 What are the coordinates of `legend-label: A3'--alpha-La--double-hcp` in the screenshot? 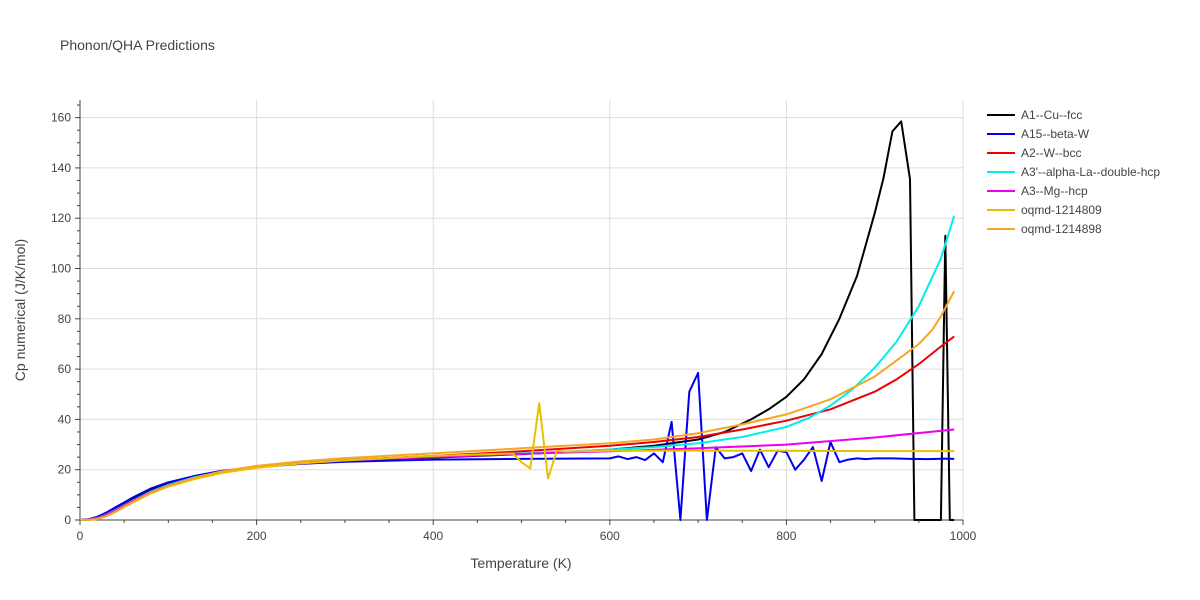 It's located at (1090, 172).